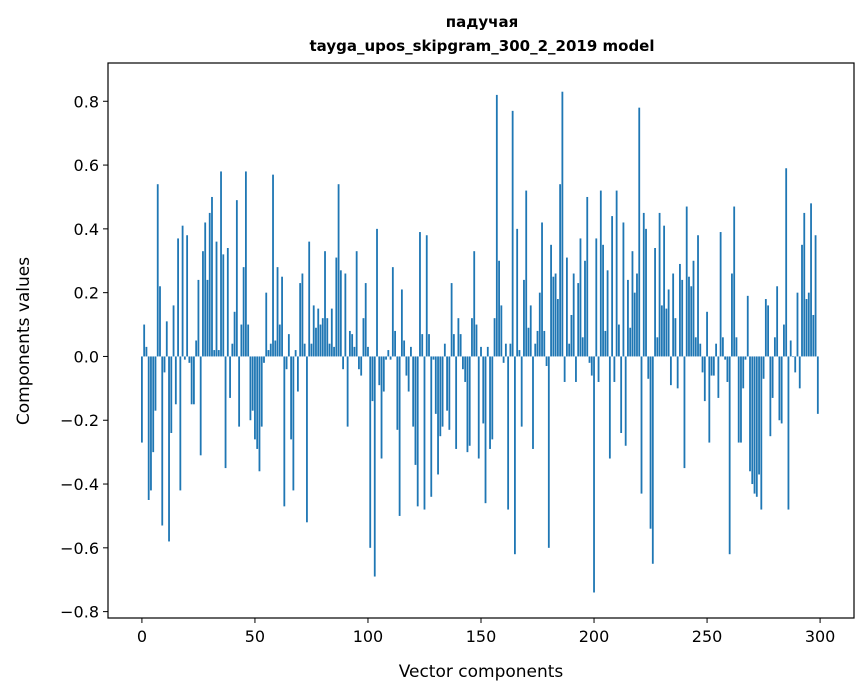 The height and width of the screenshot is (696, 867). What do you see at coordinates (707, 636) in the screenshot?
I see `x-tick-label: 250` at bounding box center [707, 636].